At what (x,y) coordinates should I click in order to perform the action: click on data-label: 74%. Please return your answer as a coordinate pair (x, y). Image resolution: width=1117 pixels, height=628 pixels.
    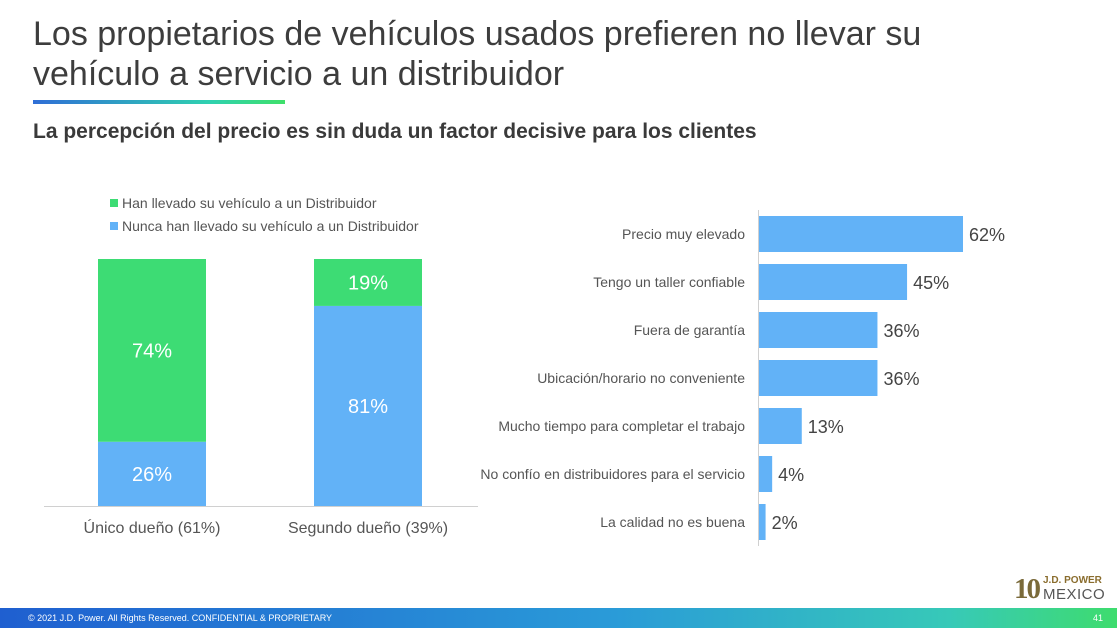
    Looking at the image, I should click on (152, 351).